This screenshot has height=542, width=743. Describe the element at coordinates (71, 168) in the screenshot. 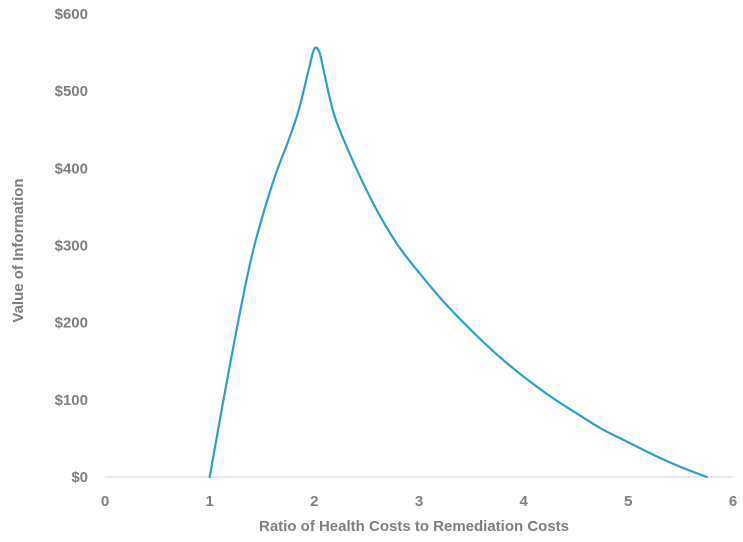

I see `y-tick-label: $400` at that location.